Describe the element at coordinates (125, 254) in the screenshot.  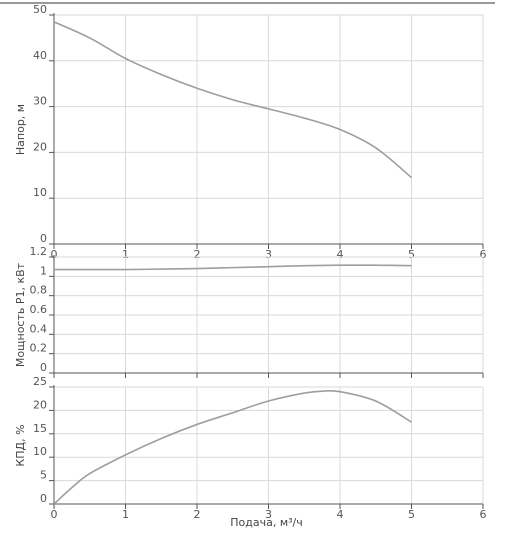
I see `head-x-tick-label: 1` at that location.